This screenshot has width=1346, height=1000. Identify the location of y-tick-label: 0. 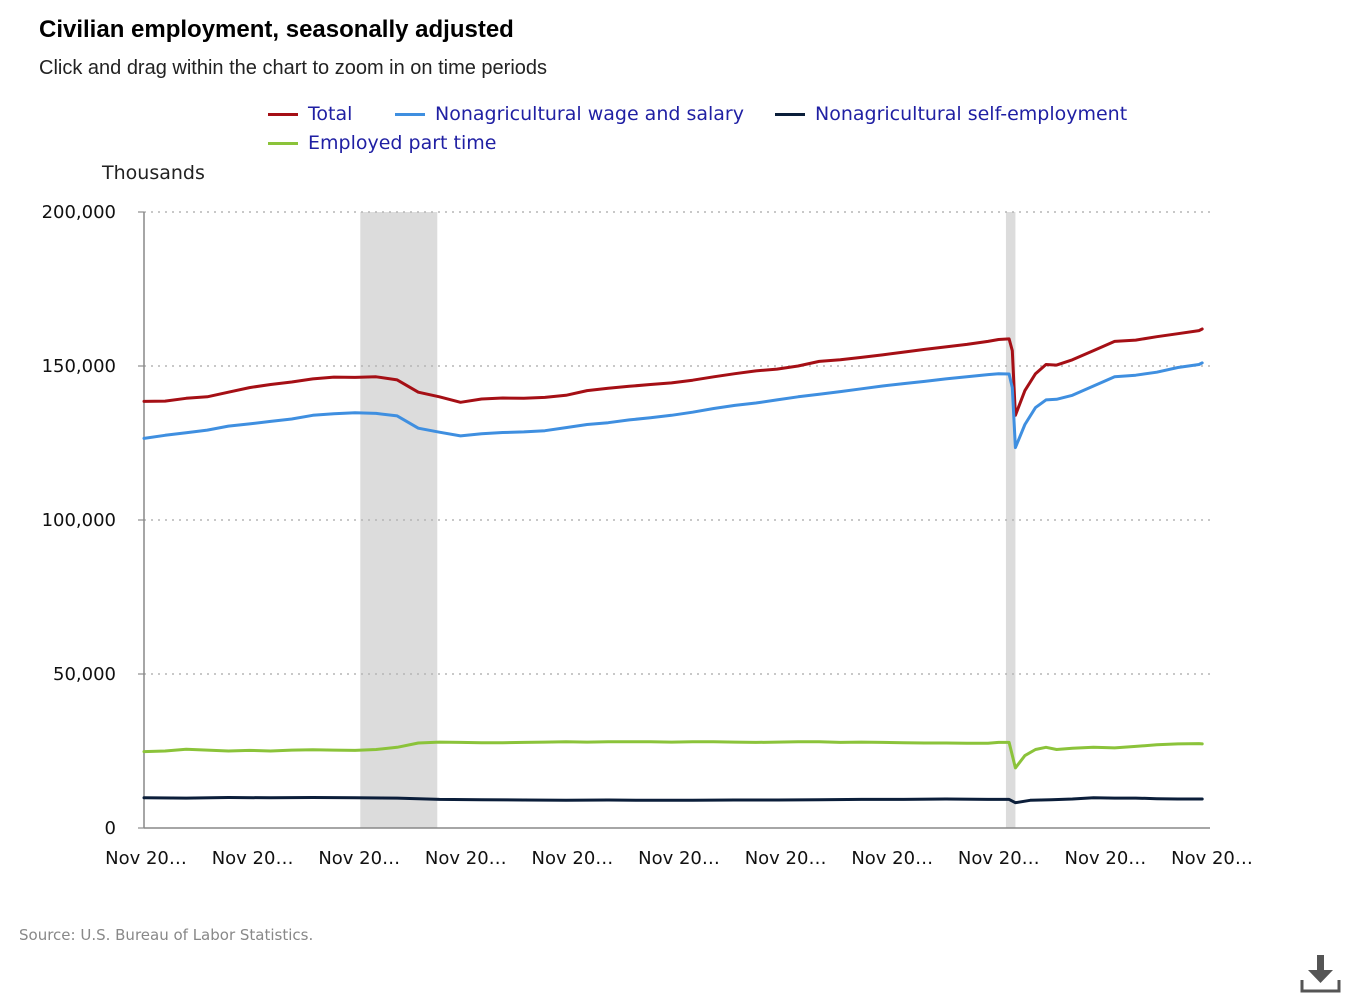
(110, 828).